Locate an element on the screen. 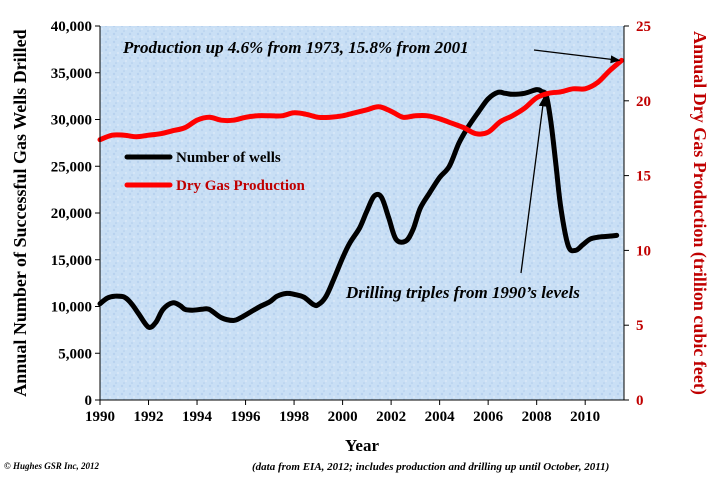  y-left-tick-label: 15,000 is located at coordinates (71, 261).